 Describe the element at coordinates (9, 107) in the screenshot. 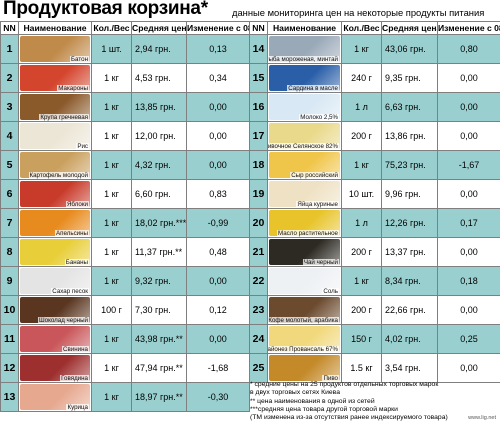

I see `row-number: 3` at that location.